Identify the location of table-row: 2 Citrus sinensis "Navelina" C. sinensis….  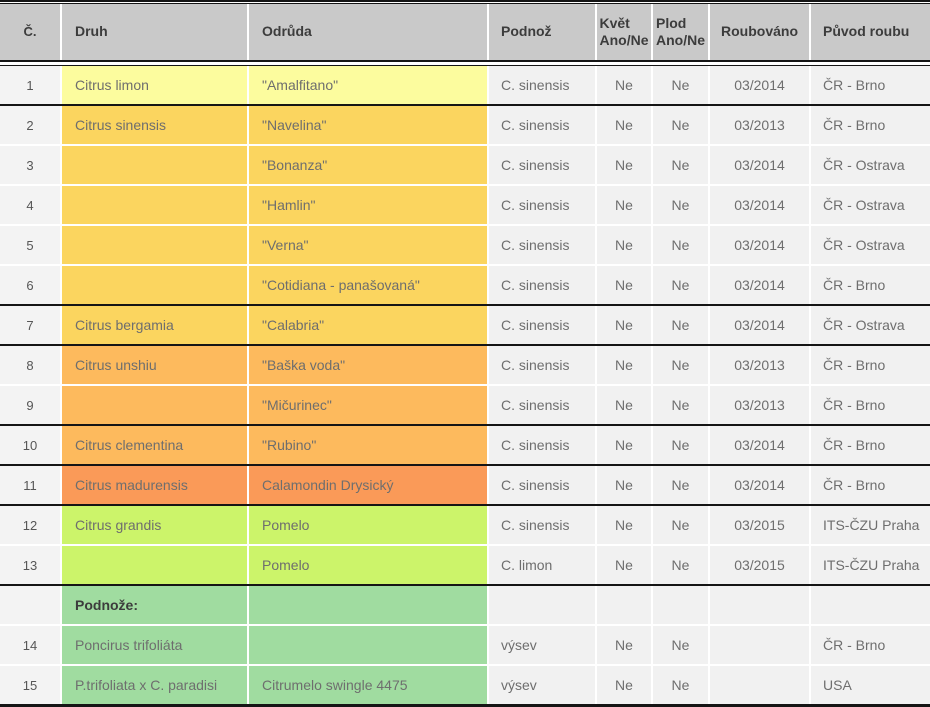
(465, 125).